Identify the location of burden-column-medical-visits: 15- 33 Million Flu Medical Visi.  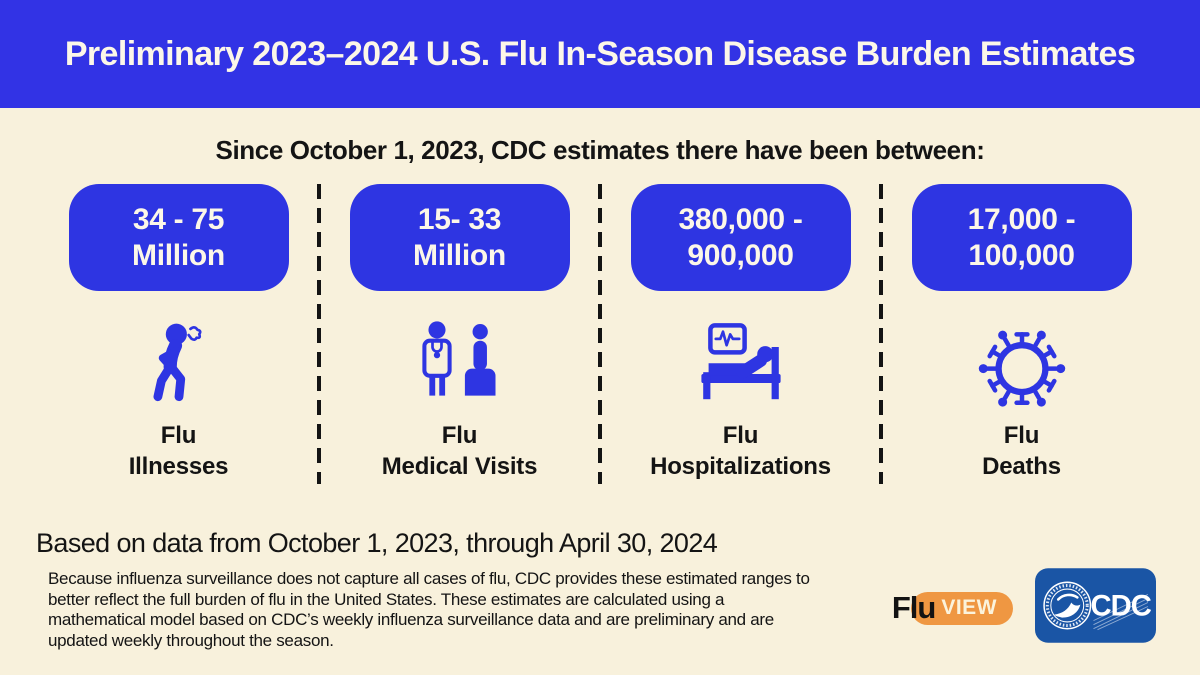
(459, 334).